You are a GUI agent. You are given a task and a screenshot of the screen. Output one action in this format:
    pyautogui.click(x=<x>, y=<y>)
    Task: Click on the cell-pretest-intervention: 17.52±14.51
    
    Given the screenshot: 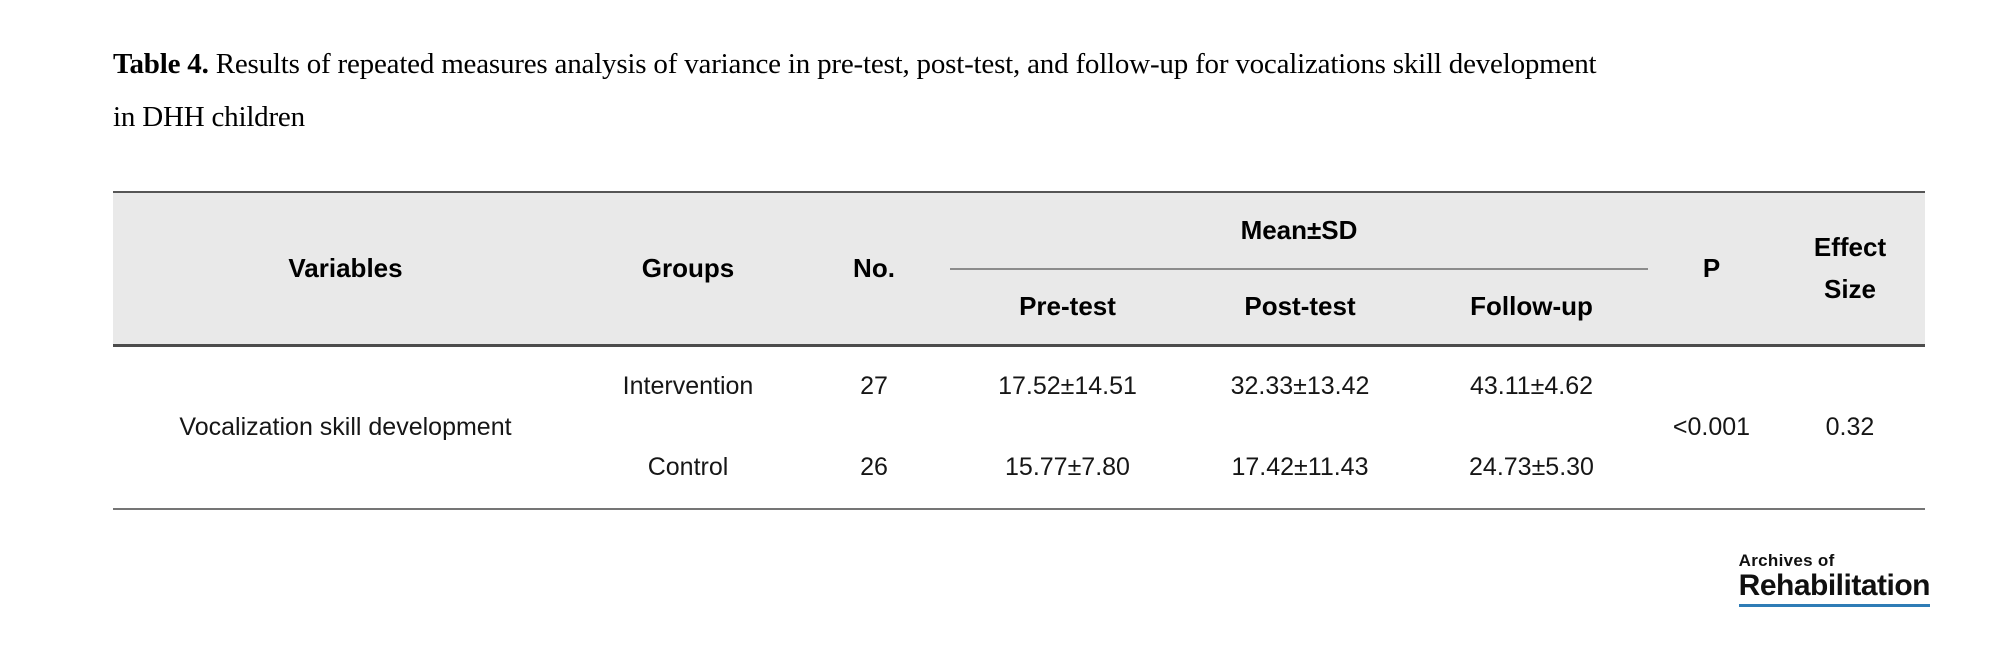 What is the action you would take?
    pyautogui.click(x=1067, y=386)
    